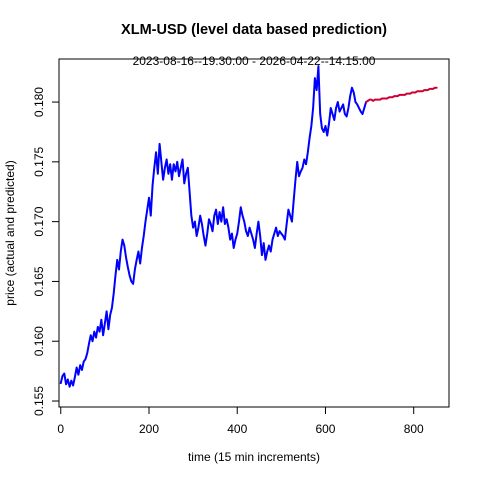 The image size is (480, 480). Describe the element at coordinates (401, 95) in the screenshot. I see `predicted-price-line` at that location.